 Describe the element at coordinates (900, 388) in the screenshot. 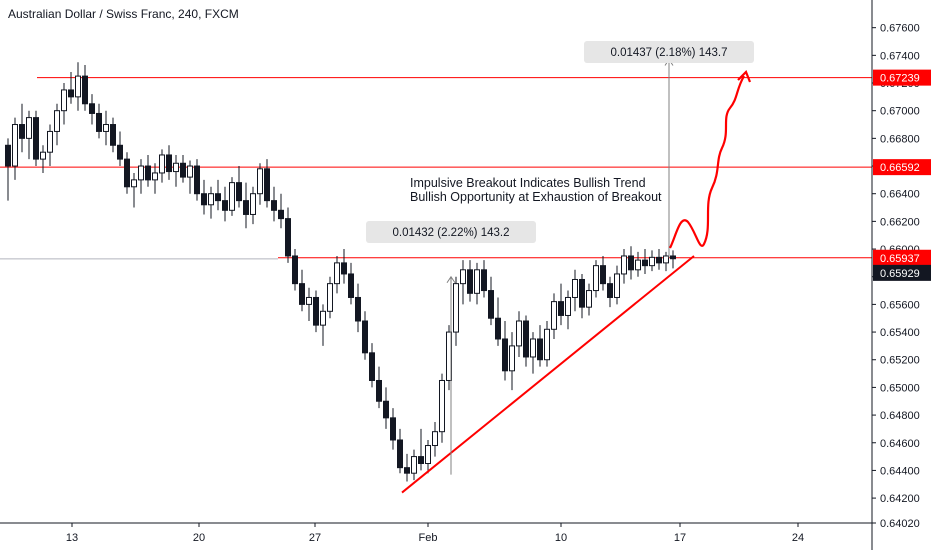

I see `price-tick-label: 0.65000` at that location.